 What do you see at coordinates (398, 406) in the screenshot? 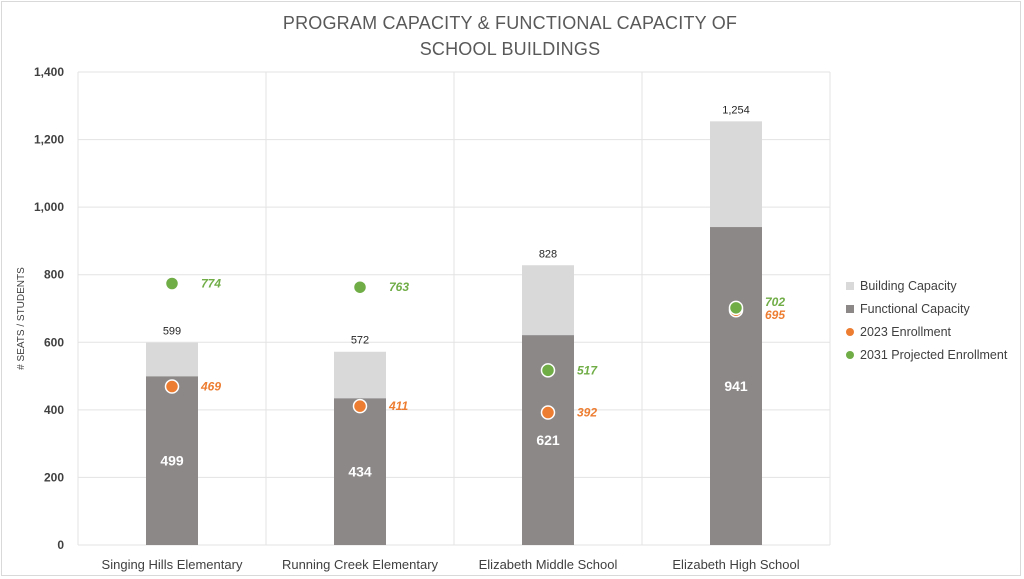
I see `data-label-2023-enrollment-running-creek-elementary: 411` at bounding box center [398, 406].